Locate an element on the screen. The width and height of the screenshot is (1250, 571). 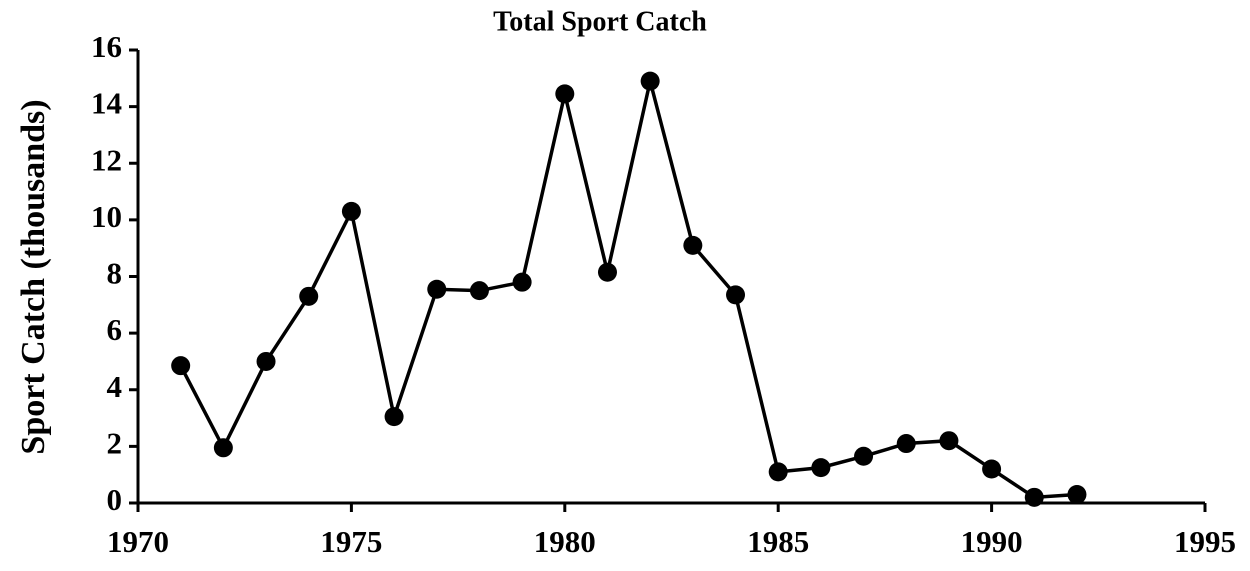
y-tick-label: 10 is located at coordinates (106, 216).